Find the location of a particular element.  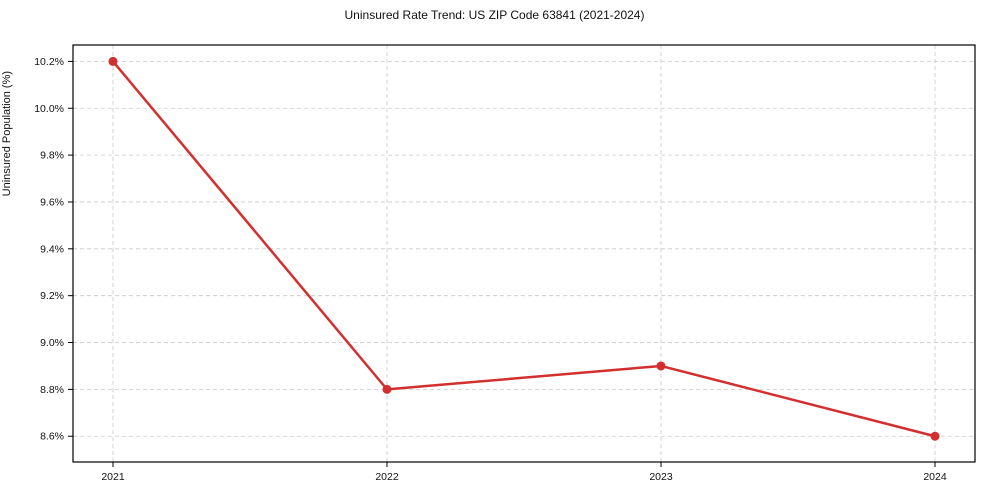

x-tick-label: 2023 is located at coordinates (661, 477).